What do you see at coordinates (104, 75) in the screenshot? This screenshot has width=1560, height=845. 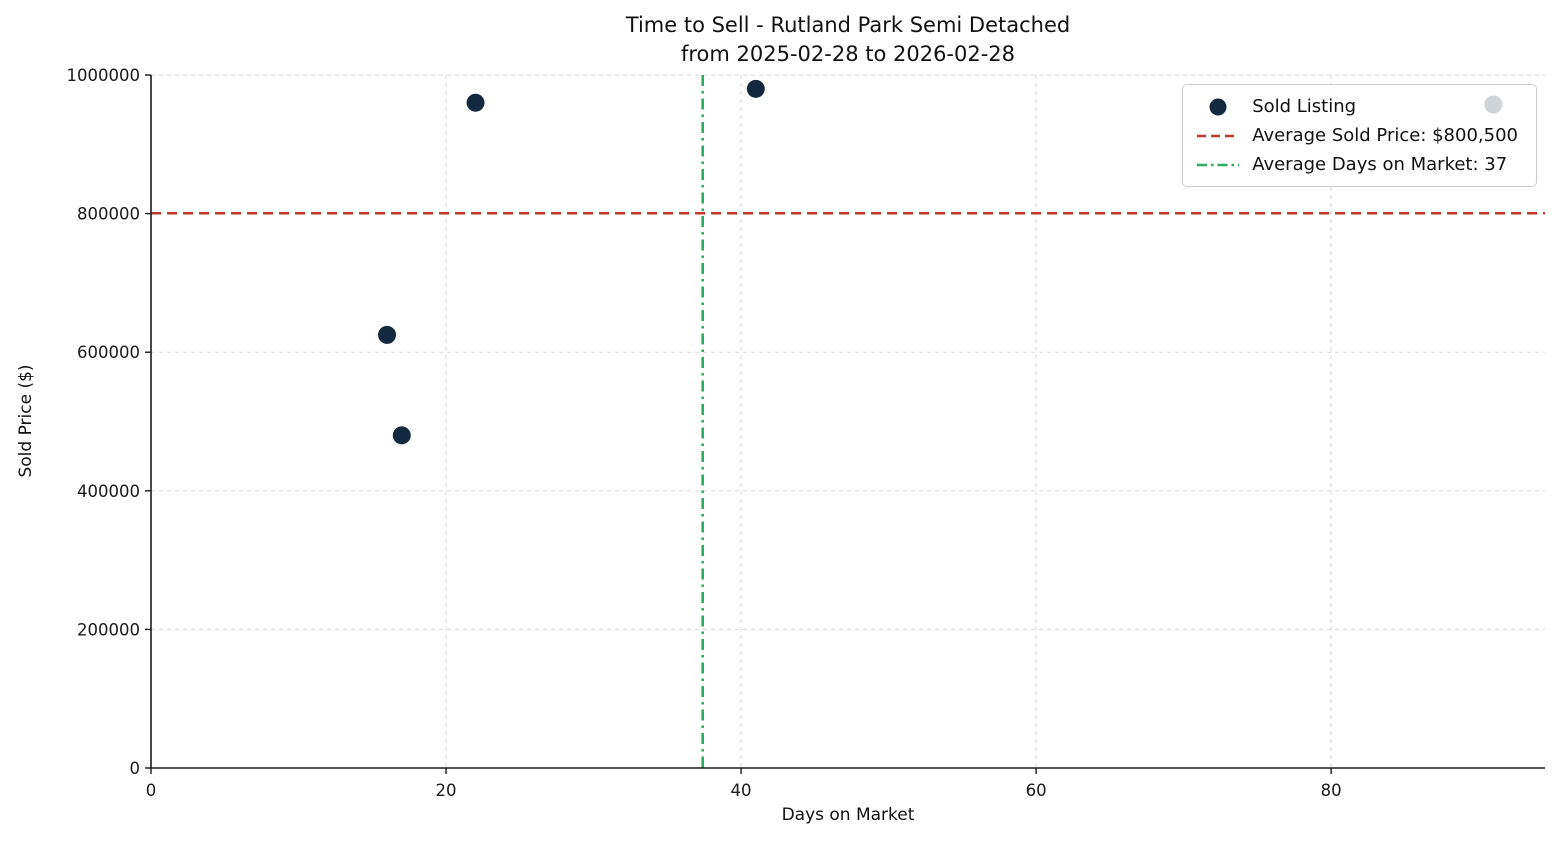 I see `y-tick-label: 1000000` at bounding box center [104, 75].